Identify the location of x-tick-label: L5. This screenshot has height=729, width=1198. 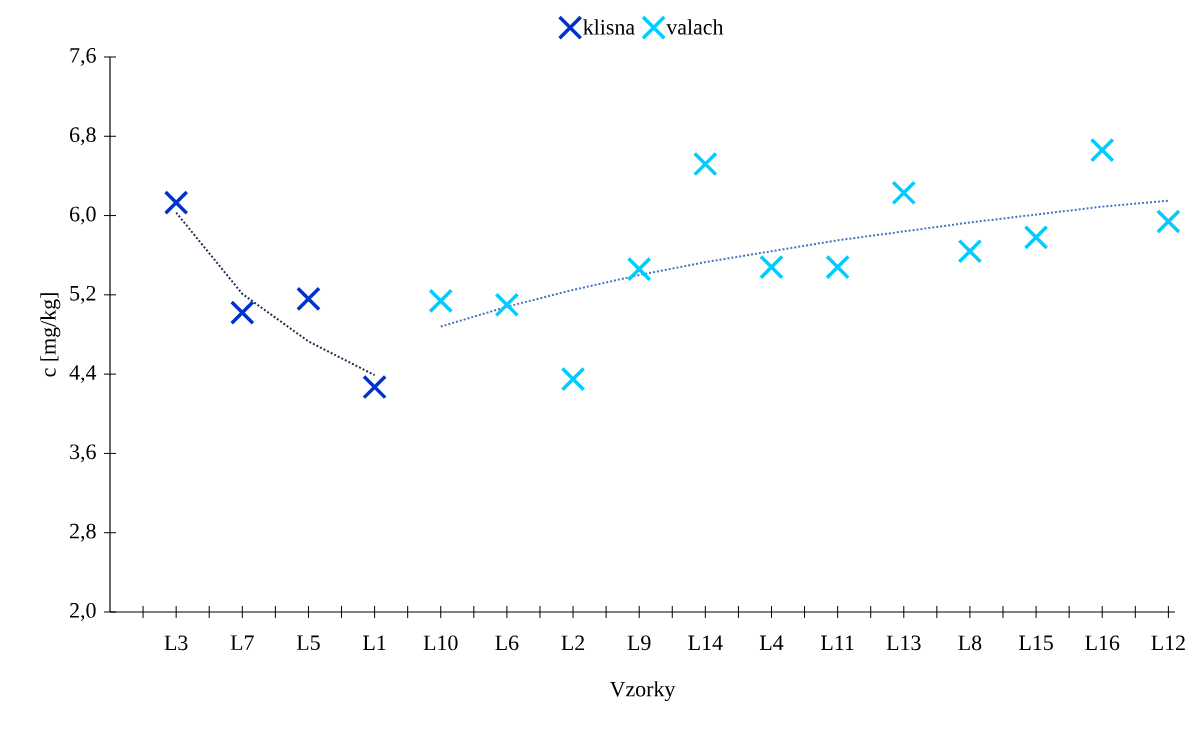
(308, 643).